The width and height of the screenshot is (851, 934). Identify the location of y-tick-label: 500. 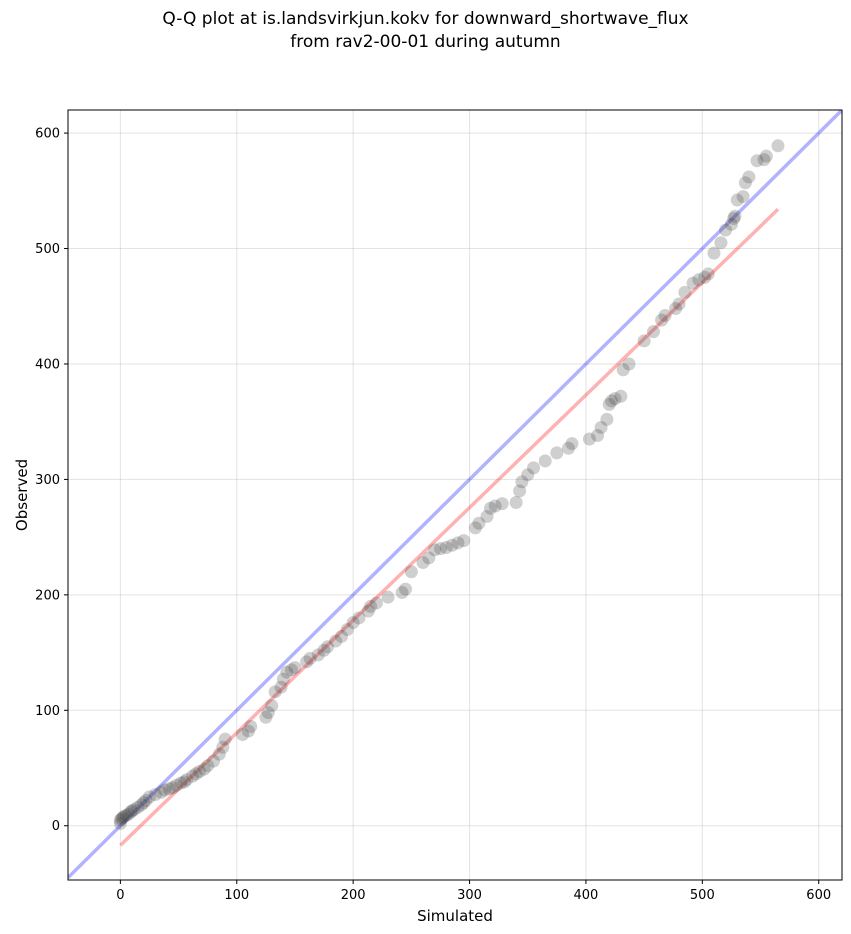
(47, 249).